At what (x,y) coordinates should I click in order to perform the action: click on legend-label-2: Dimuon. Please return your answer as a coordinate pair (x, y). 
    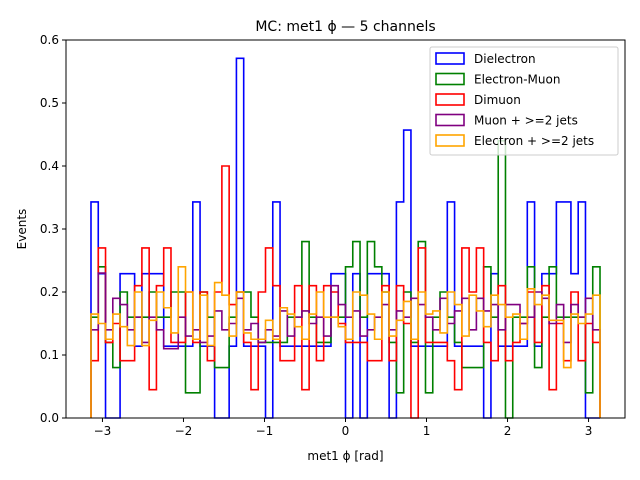
    Looking at the image, I should click on (497, 100).